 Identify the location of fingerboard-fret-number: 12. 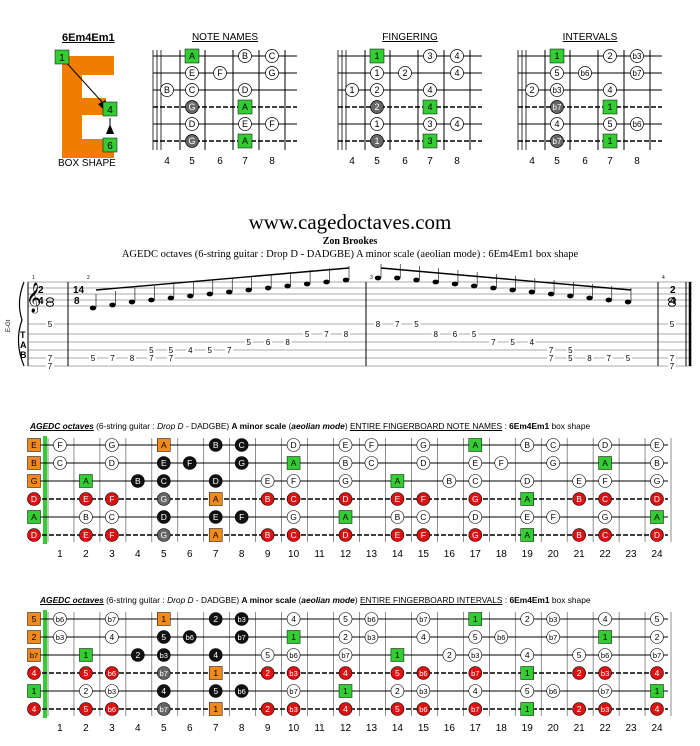
(346, 728).